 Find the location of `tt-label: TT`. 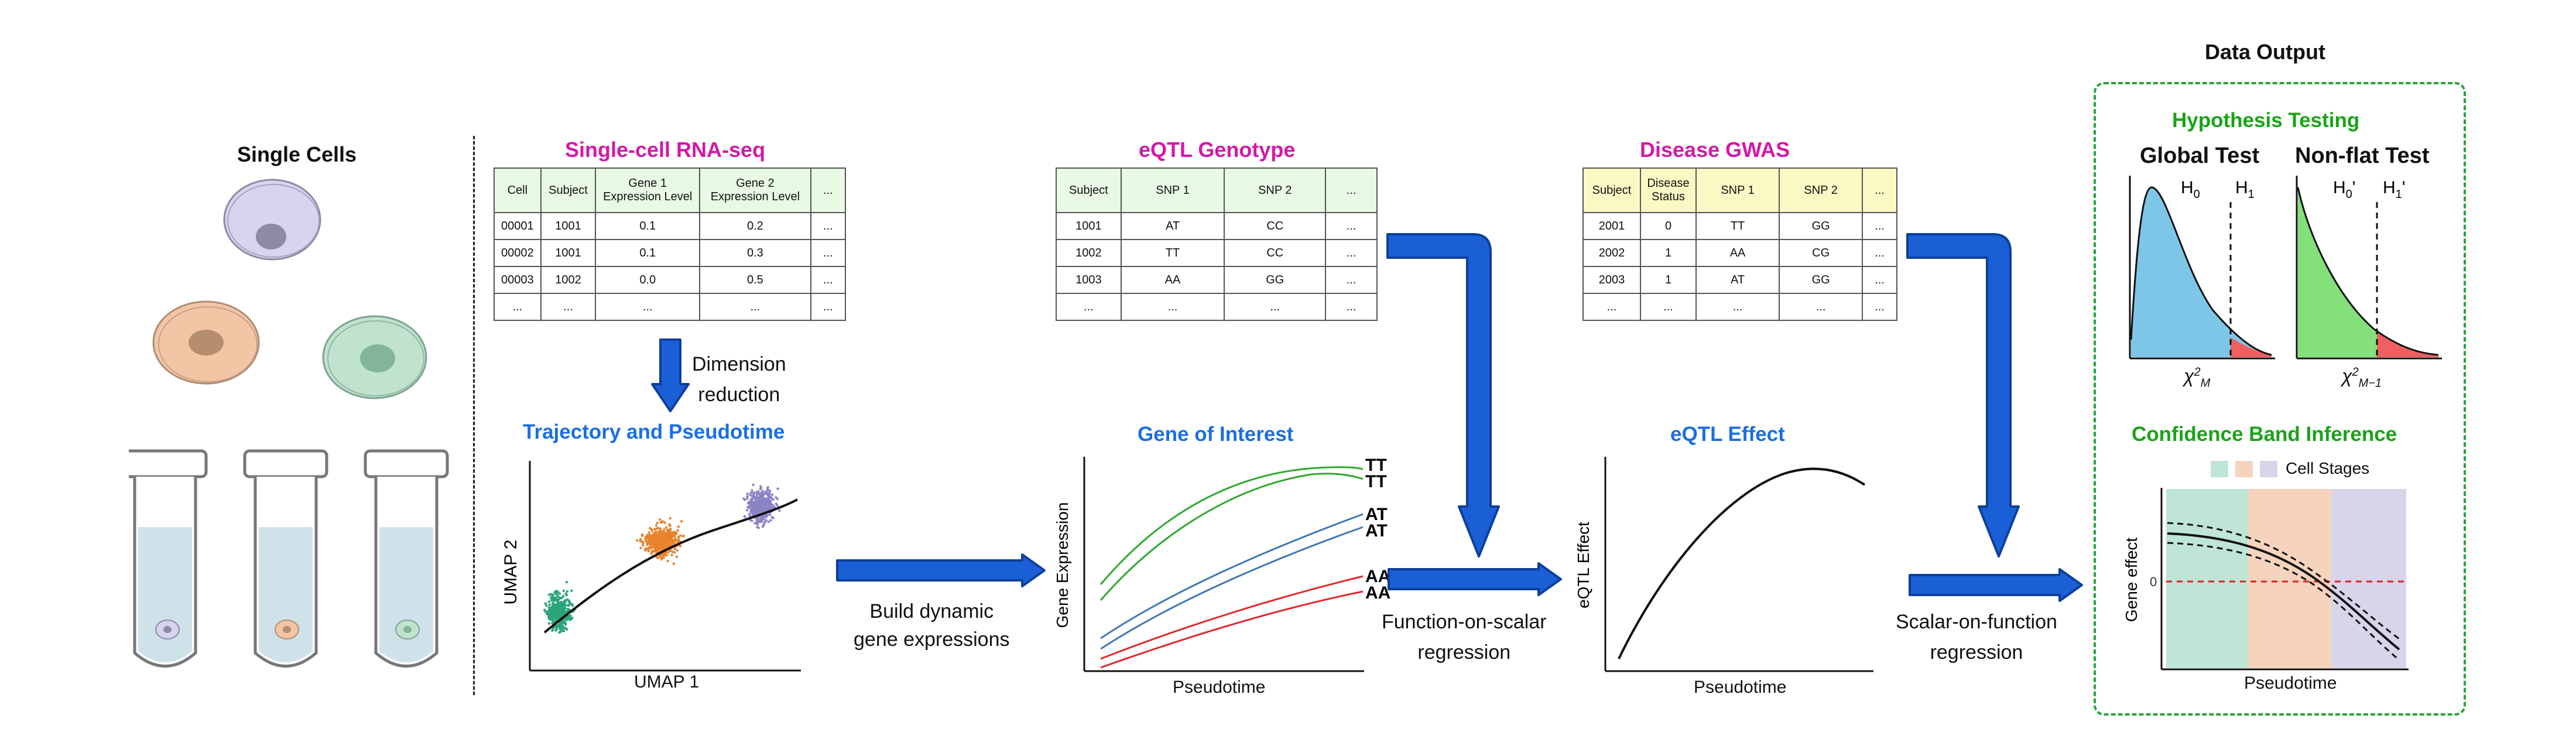

tt-label: TT is located at coordinates (1376, 465).